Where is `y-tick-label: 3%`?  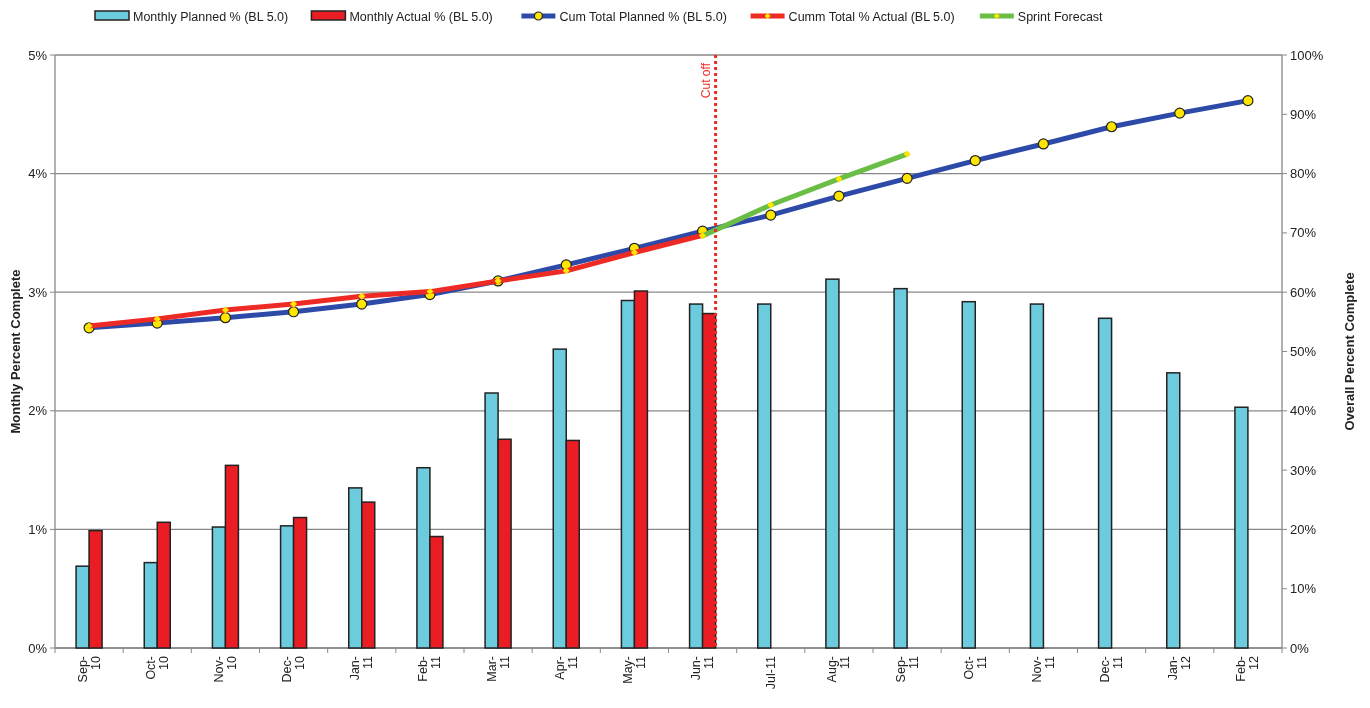 y-tick-label: 3% is located at coordinates (38, 292).